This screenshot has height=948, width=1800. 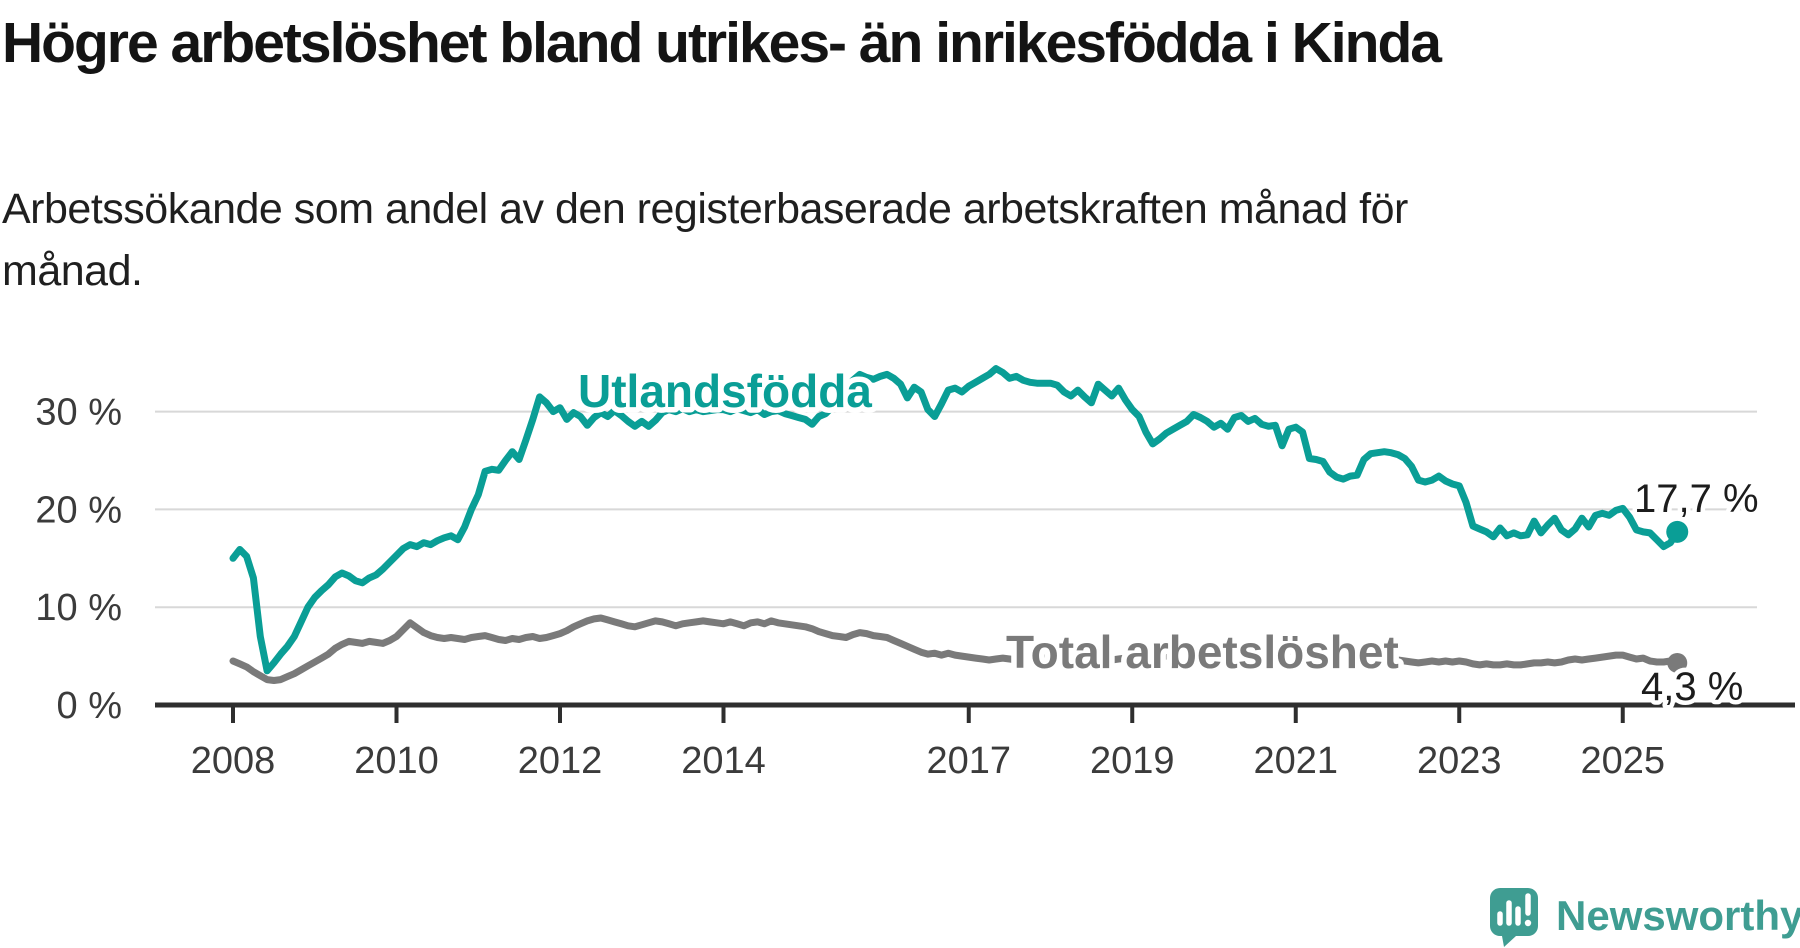 What do you see at coordinates (725, 391) in the screenshot?
I see `series-label-utlandsfodda: Utlandsfödda` at bounding box center [725, 391].